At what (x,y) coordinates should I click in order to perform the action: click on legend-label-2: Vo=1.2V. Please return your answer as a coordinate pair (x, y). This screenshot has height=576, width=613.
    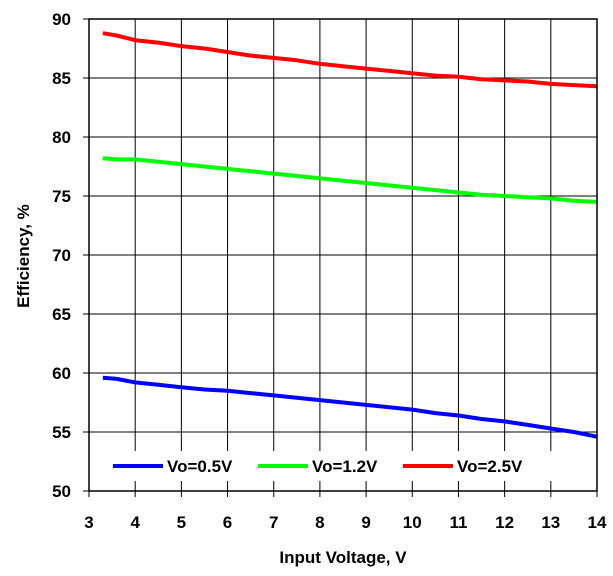
    Looking at the image, I should click on (345, 466).